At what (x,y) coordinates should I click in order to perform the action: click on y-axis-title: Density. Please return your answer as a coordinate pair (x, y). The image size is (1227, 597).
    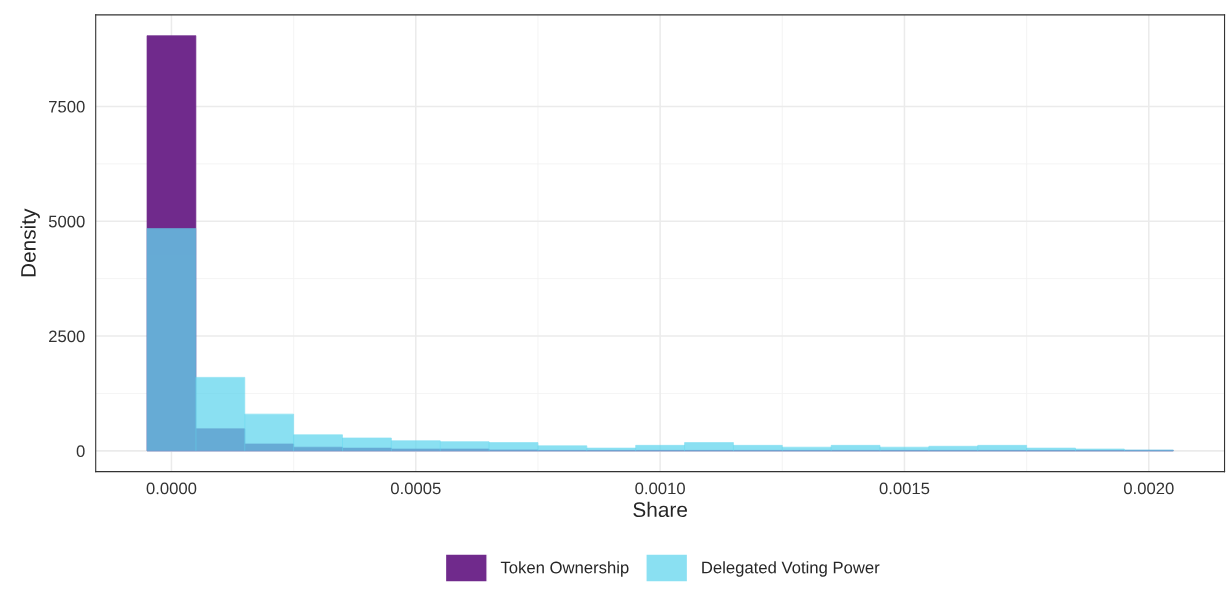
    Looking at the image, I should click on (30, 242).